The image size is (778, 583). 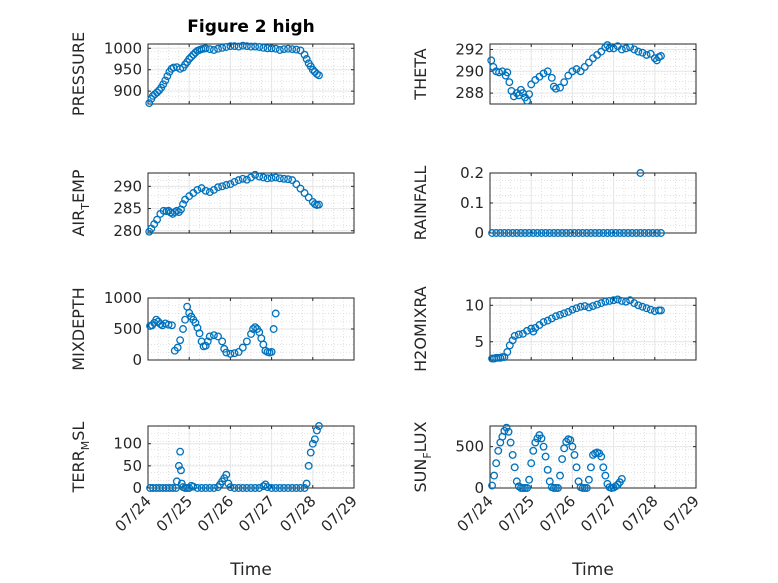 I want to click on y-axis-label-main: PRESSURE, so click(x=78, y=74).